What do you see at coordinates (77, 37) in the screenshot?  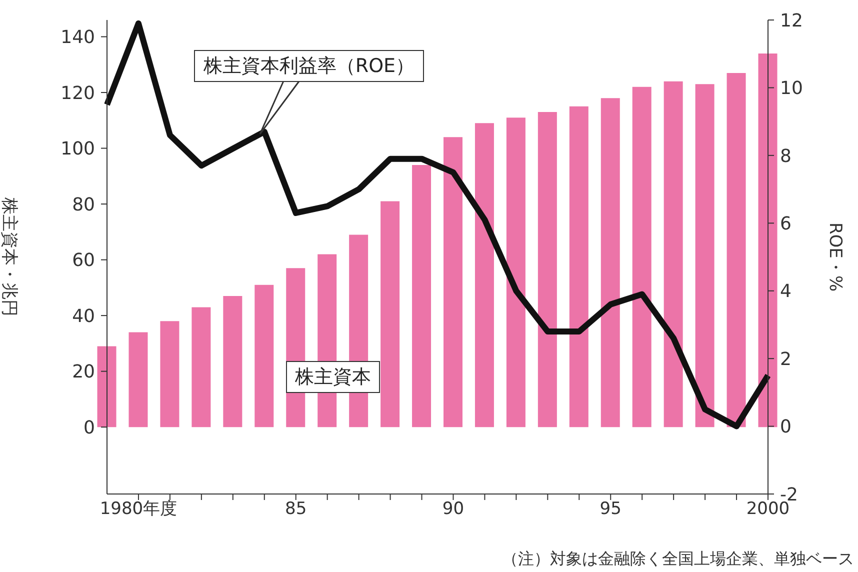 I see `y-tick-label: 140` at bounding box center [77, 37].